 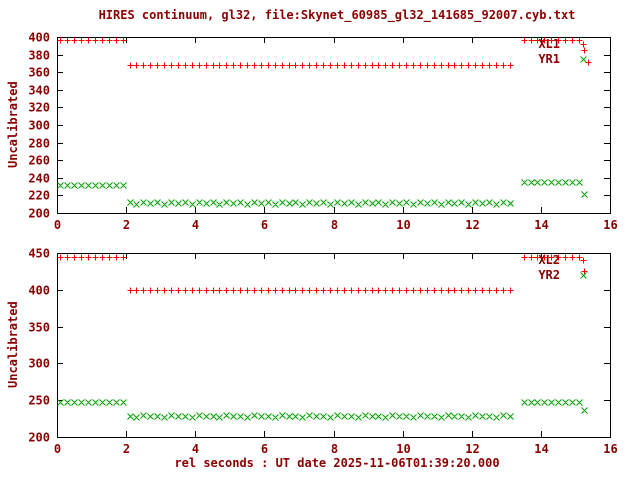 I want to click on legend-label-yr2: YR2, so click(x=549, y=275).